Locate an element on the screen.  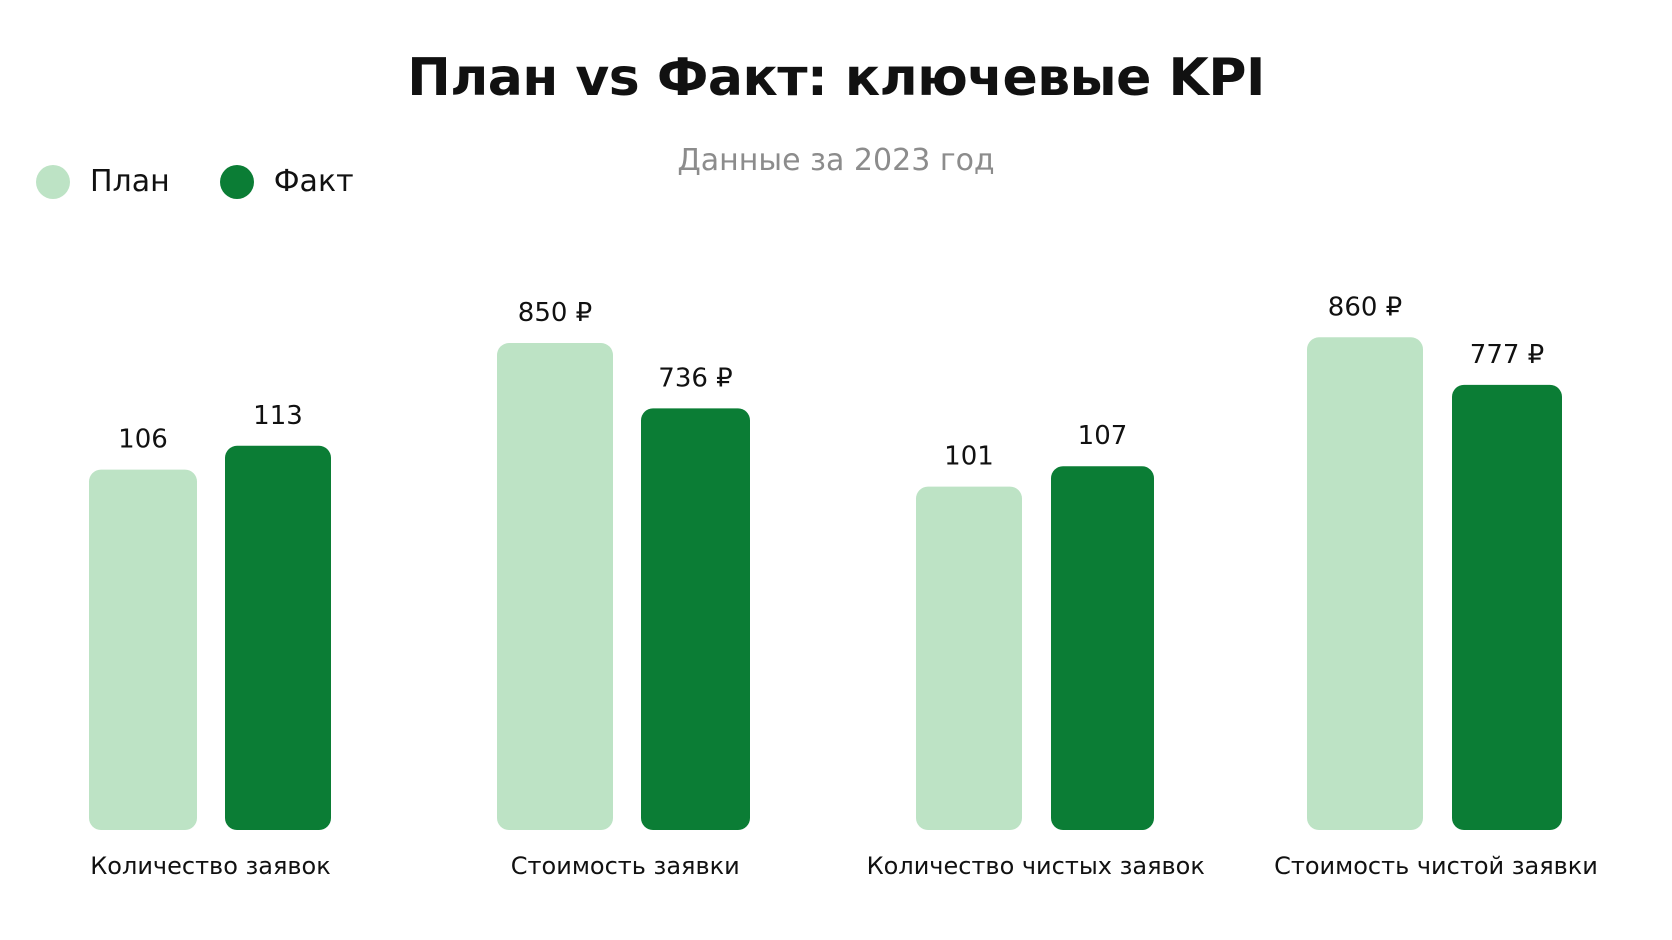
chart-subtitle: Данные за 2023 год is located at coordinates (836, 160).